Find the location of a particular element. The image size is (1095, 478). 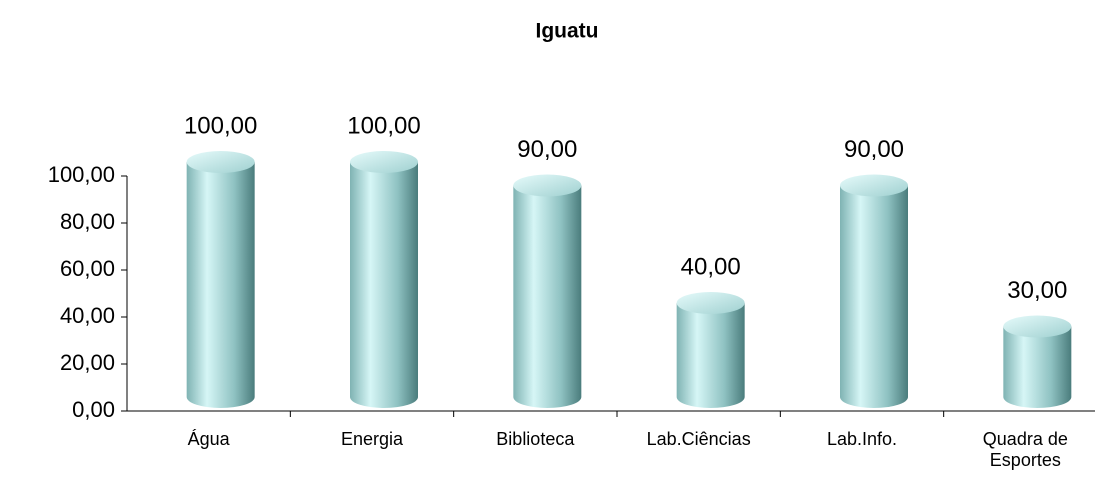

y-tick-label: 100,00 is located at coordinates (81, 174).